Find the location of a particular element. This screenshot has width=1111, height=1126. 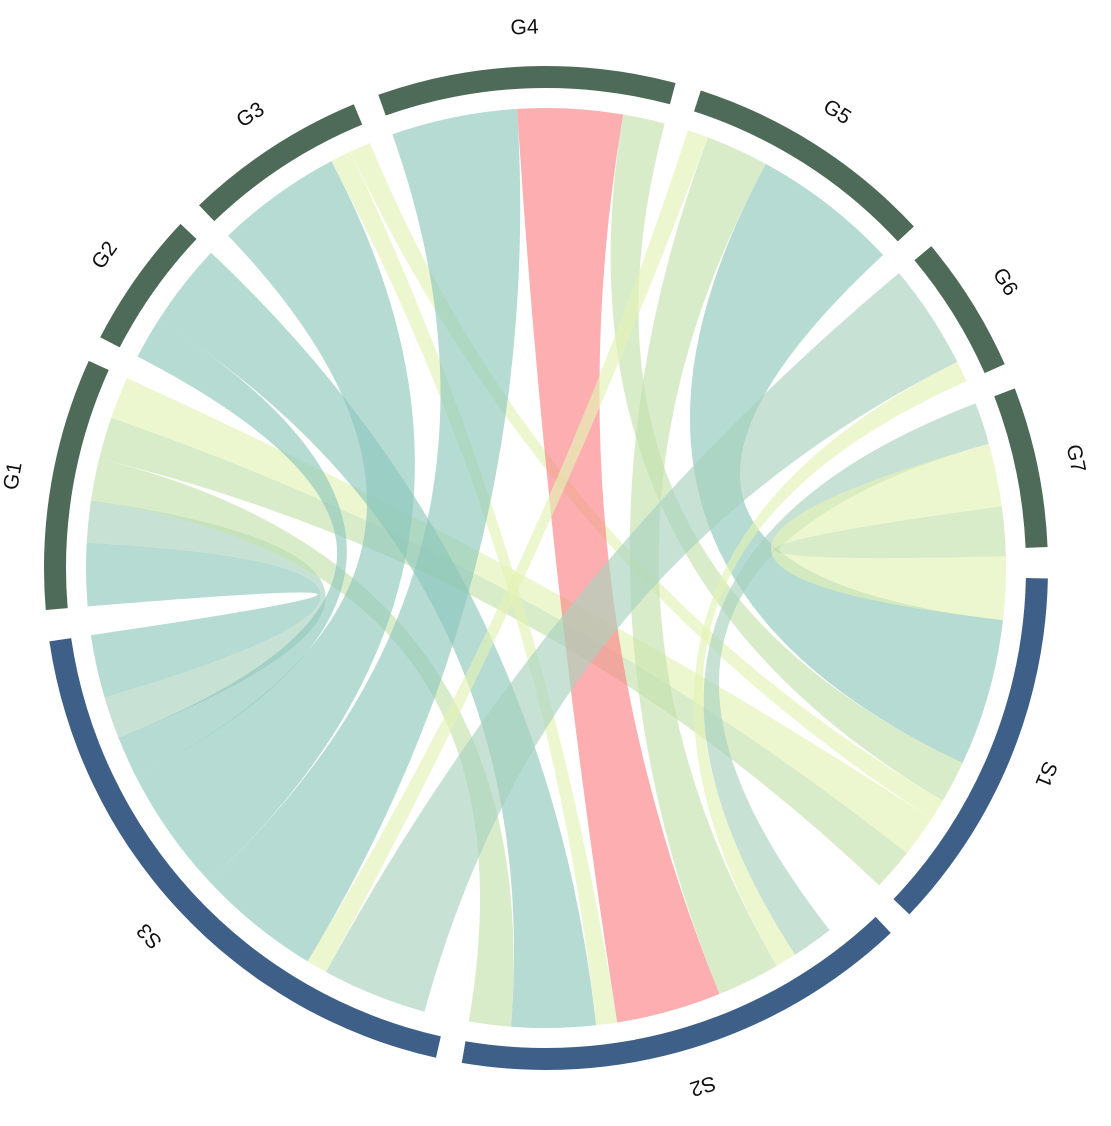

sector-track-g2 is located at coordinates (148, 285).